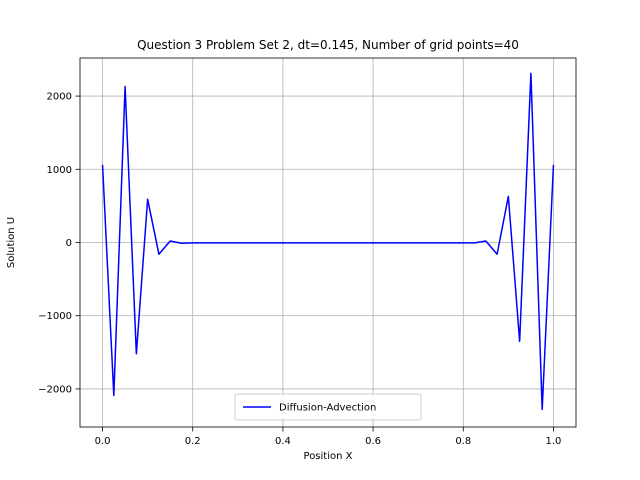 This screenshot has width=640, height=480. I want to click on y-tick-label: −1000, so click(55, 316).